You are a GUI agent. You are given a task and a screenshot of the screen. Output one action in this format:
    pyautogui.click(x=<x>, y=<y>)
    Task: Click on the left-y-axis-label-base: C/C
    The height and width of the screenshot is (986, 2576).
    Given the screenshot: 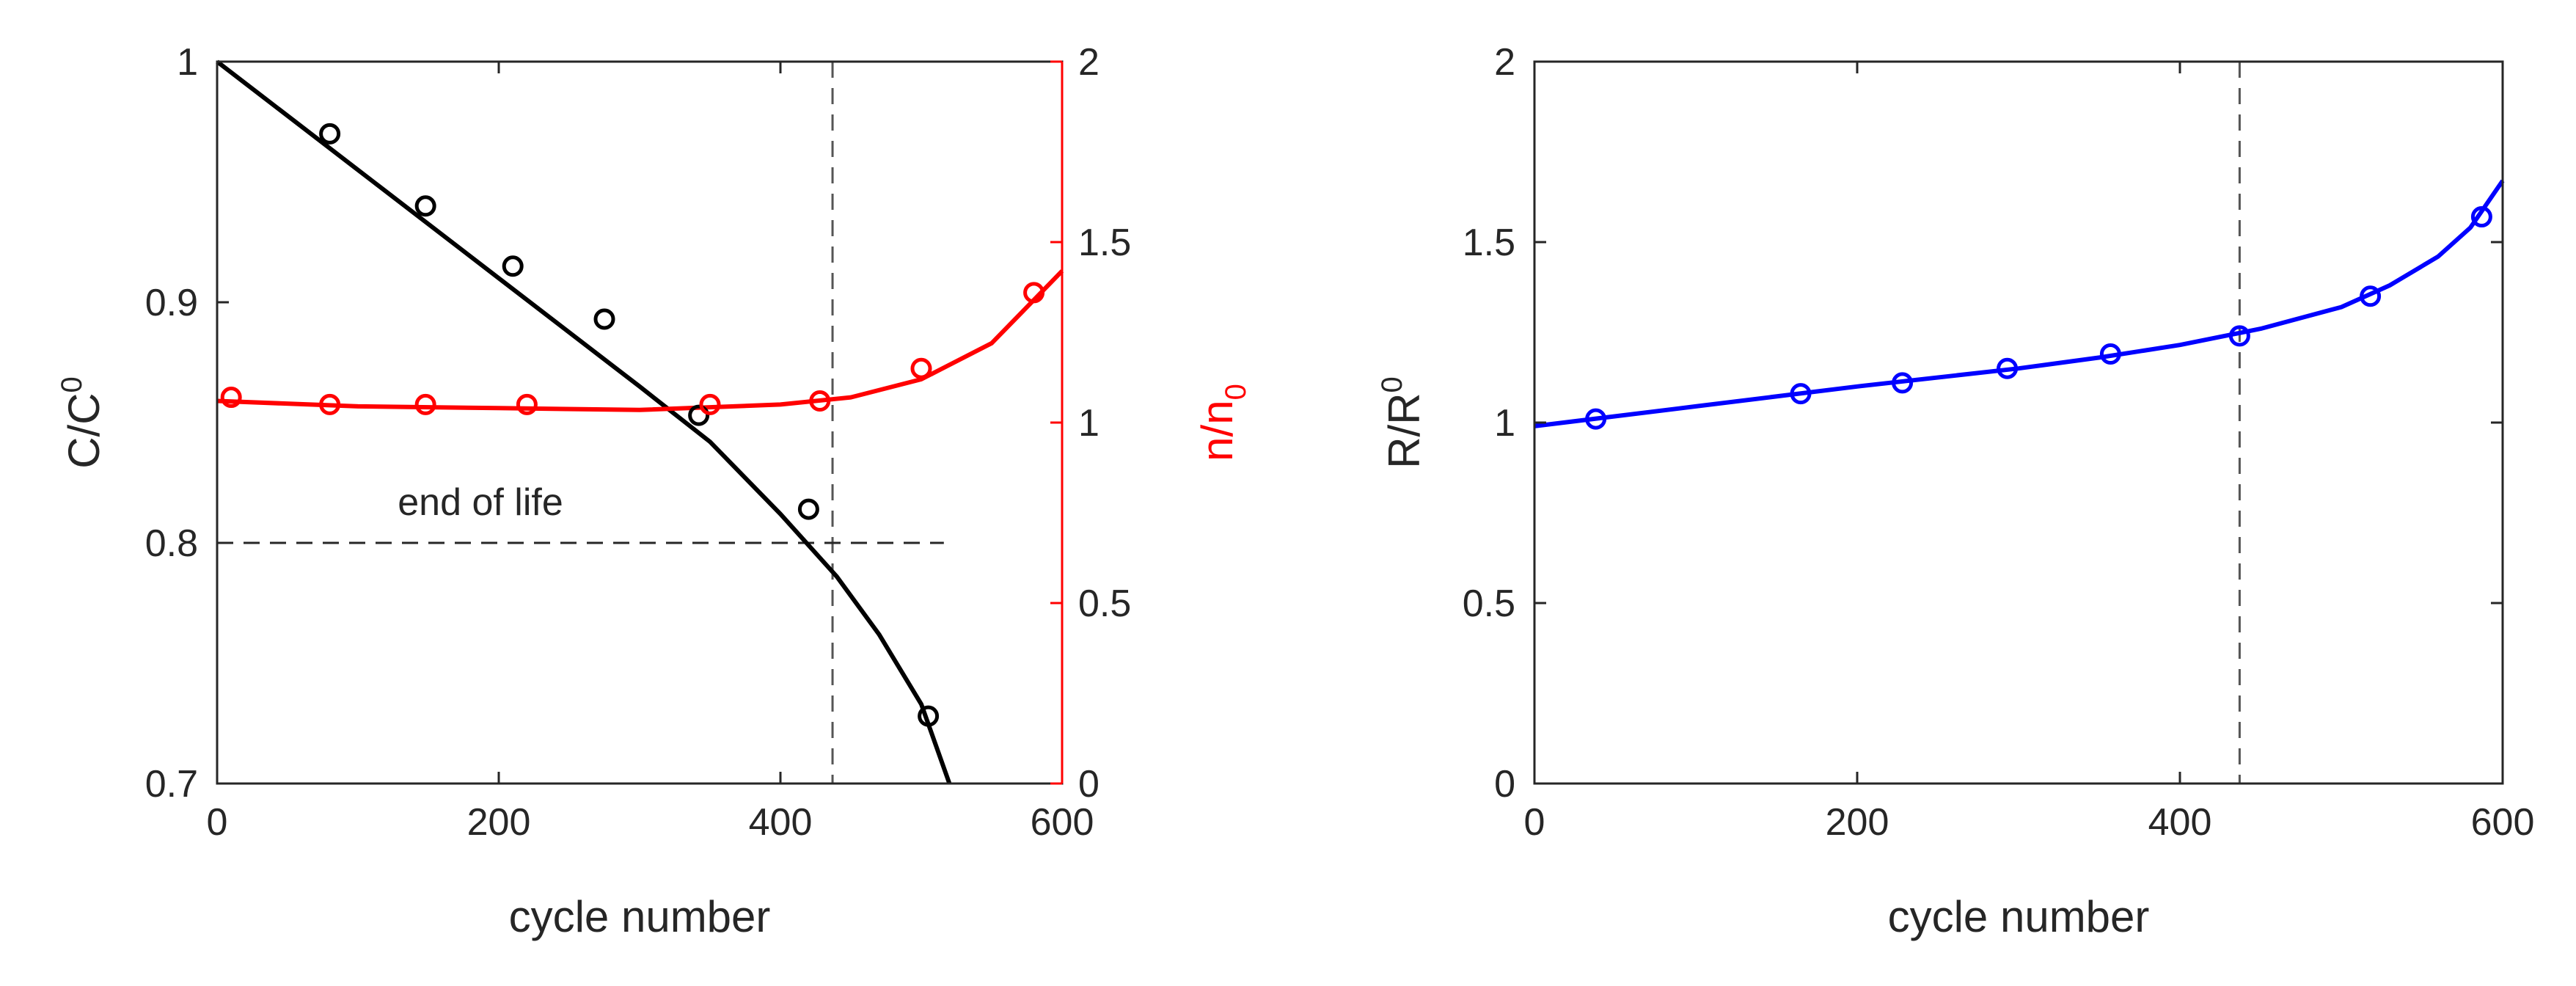 What is the action you would take?
    pyautogui.click(x=84, y=430)
    